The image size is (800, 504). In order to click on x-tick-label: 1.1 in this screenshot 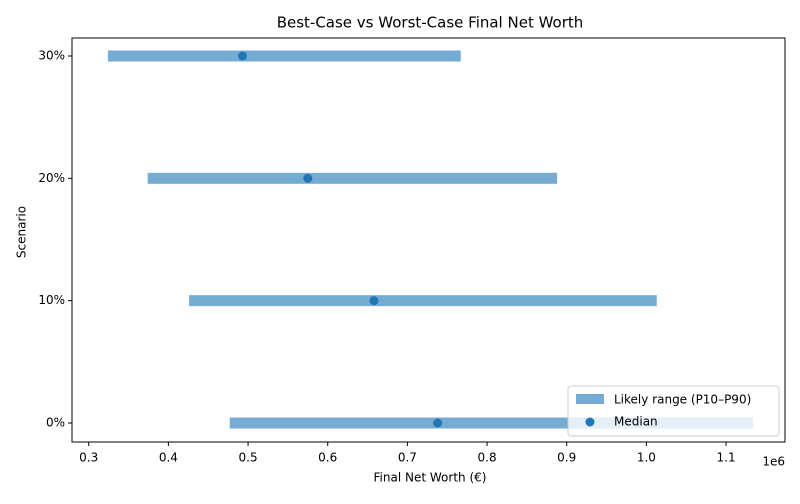, I will do `click(726, 458)`.